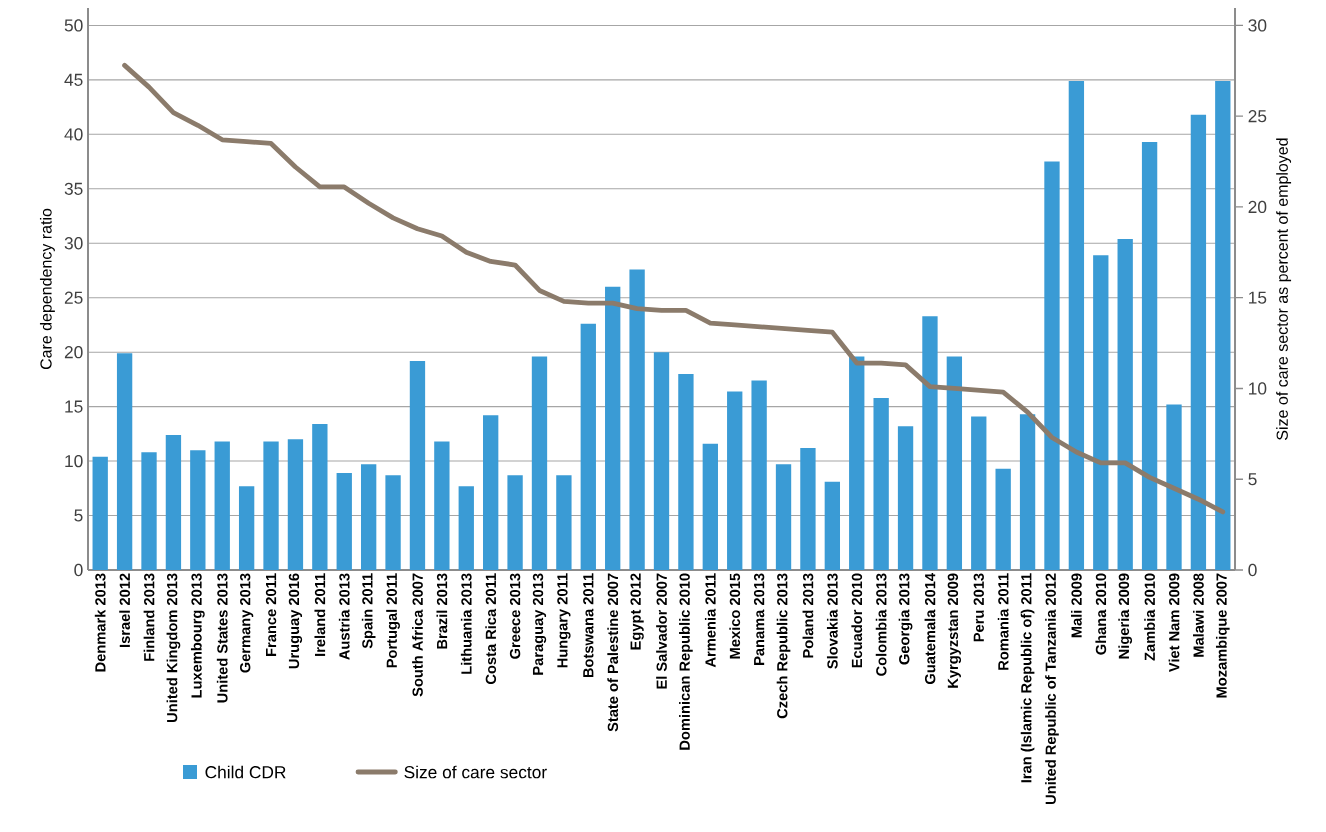 Image resolution: width=1326 pixels, height=832 pixels. Describe the element at coordinates (661, 631) in the screenshot. I see `x-tick-label: El Salvador 2007` at that location.